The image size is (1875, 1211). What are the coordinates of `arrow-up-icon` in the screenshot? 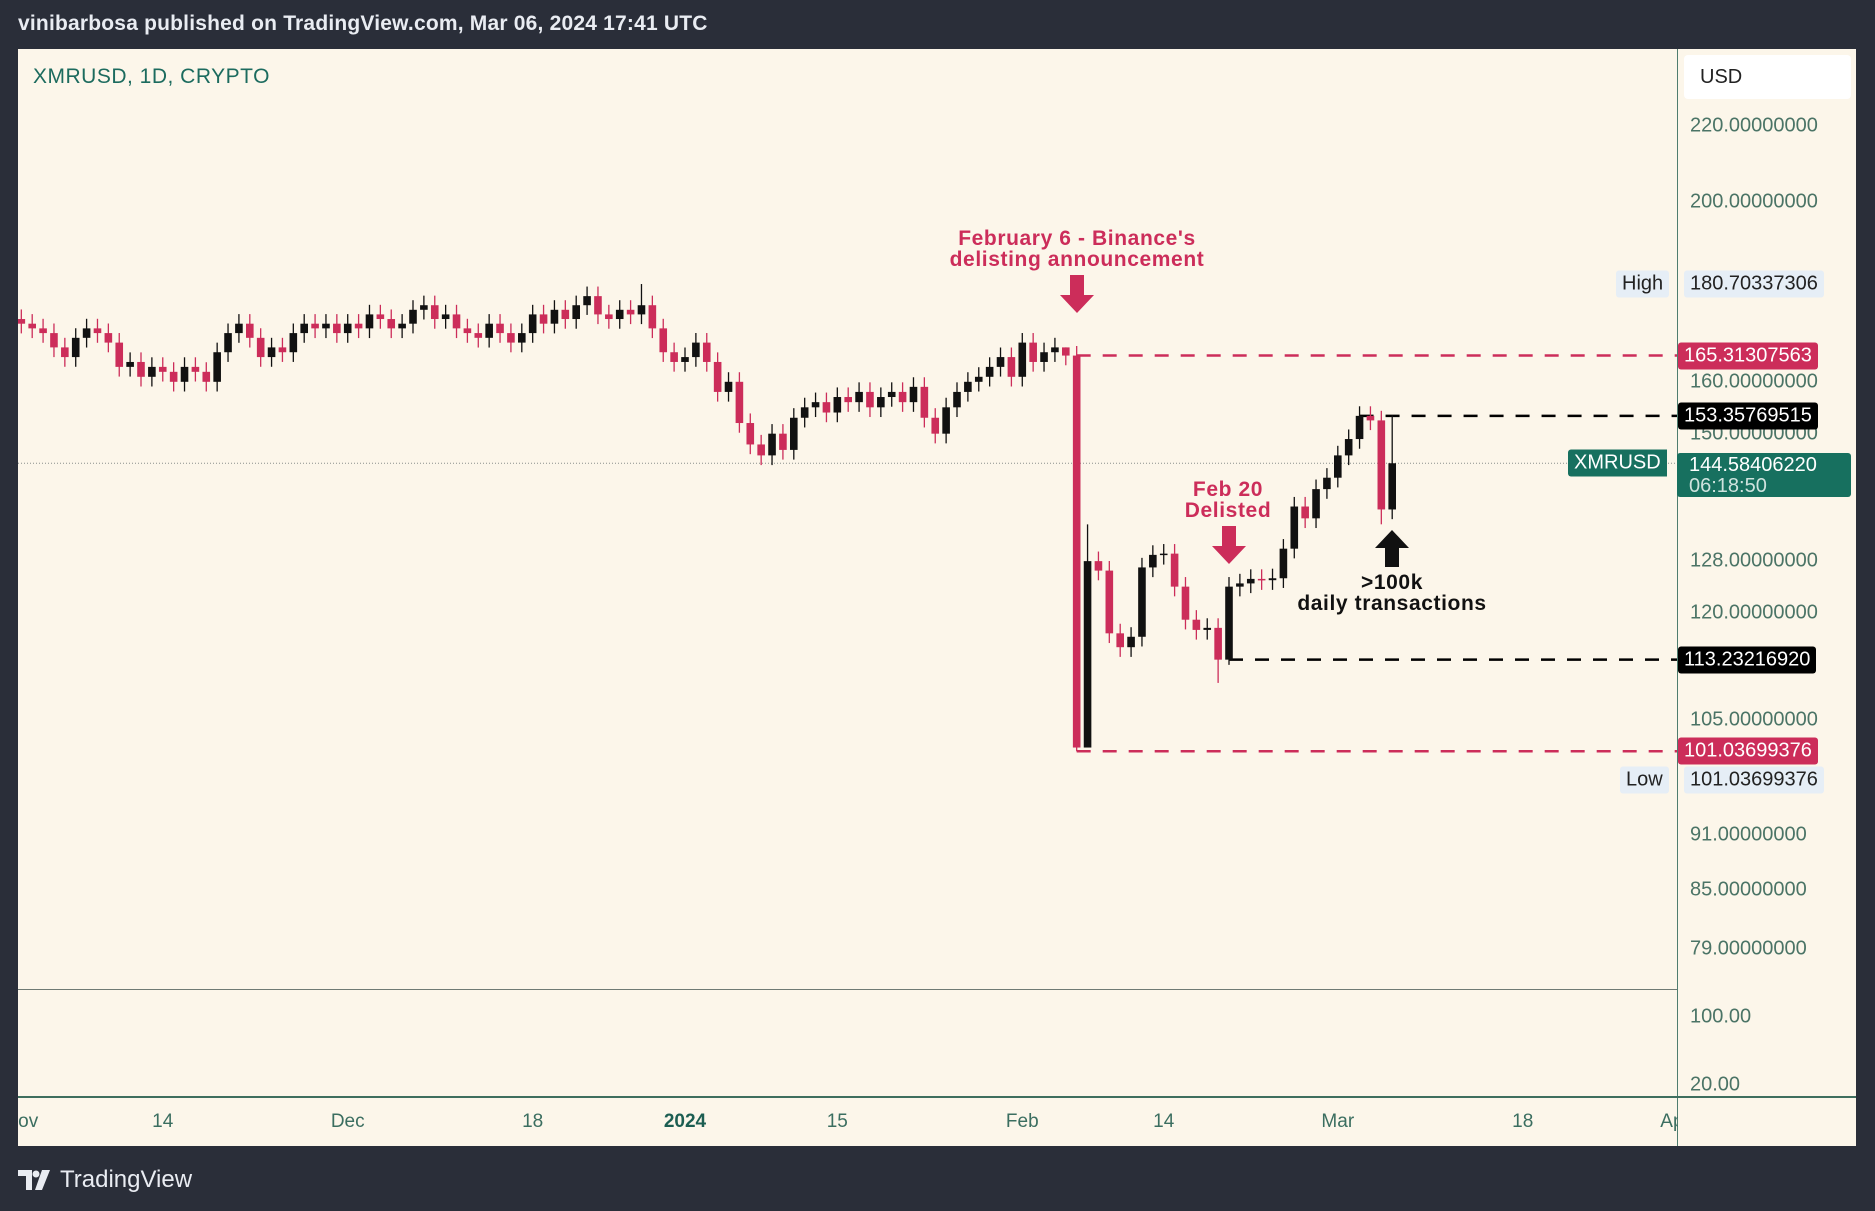 It's located at (1392, 548).